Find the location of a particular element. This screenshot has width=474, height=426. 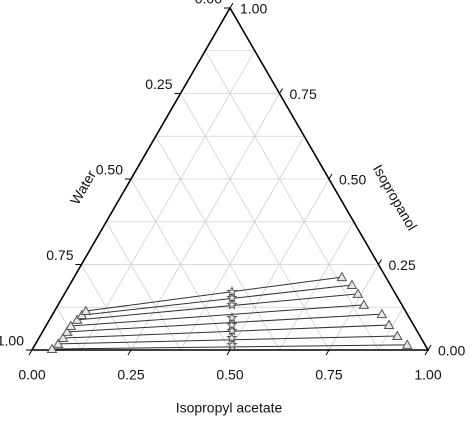

bottom-tick-label: 1.00 is located at coordinates (427, 375).